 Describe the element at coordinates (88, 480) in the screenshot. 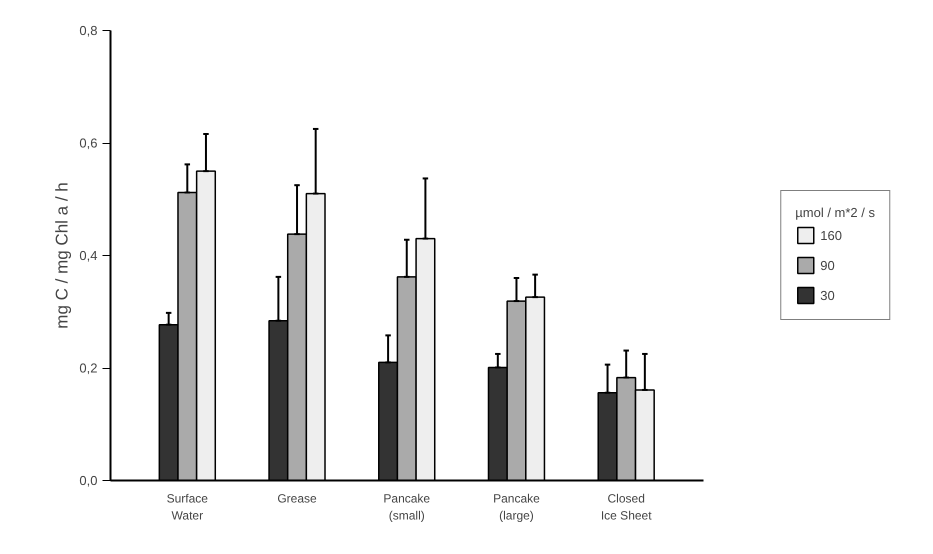

I see `y-tick-label: 0,0` at that location.